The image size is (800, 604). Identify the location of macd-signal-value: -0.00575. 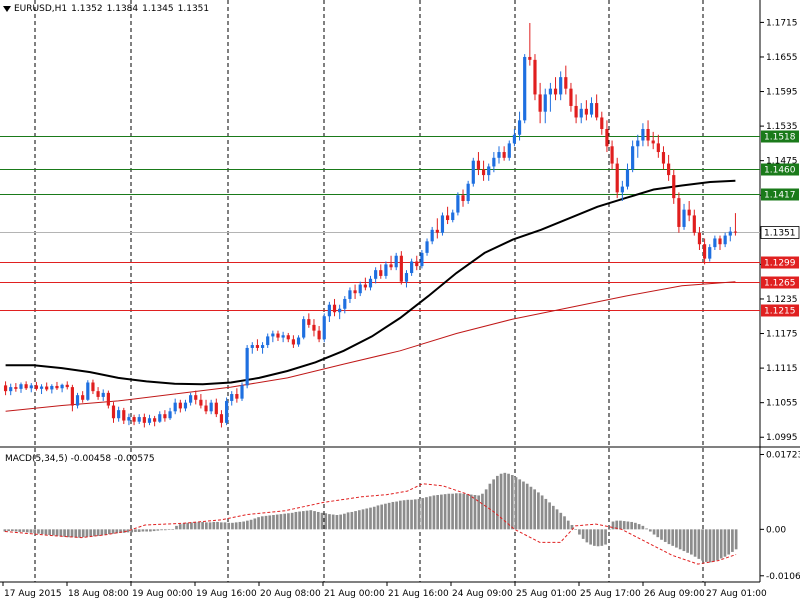
(134, 459).